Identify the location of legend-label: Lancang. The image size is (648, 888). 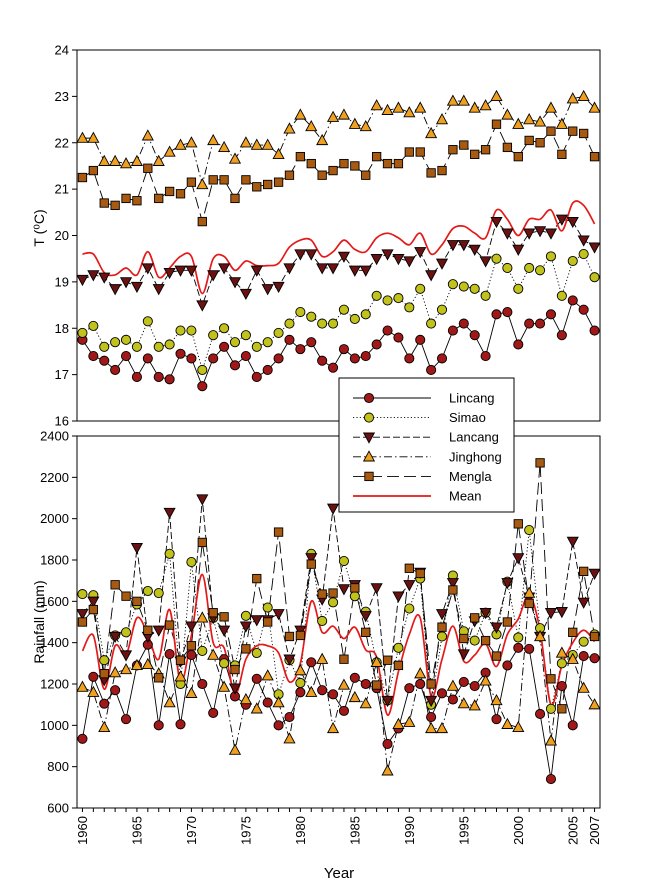
(474, 437).